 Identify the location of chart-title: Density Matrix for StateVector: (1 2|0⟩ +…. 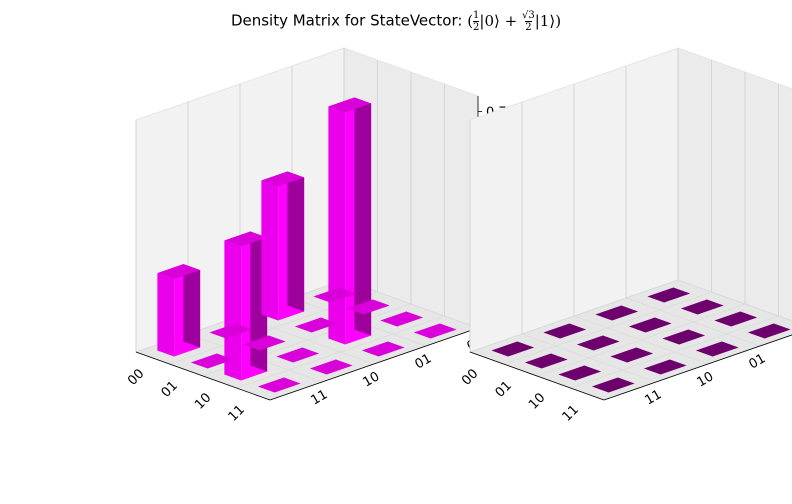
(396, 21).